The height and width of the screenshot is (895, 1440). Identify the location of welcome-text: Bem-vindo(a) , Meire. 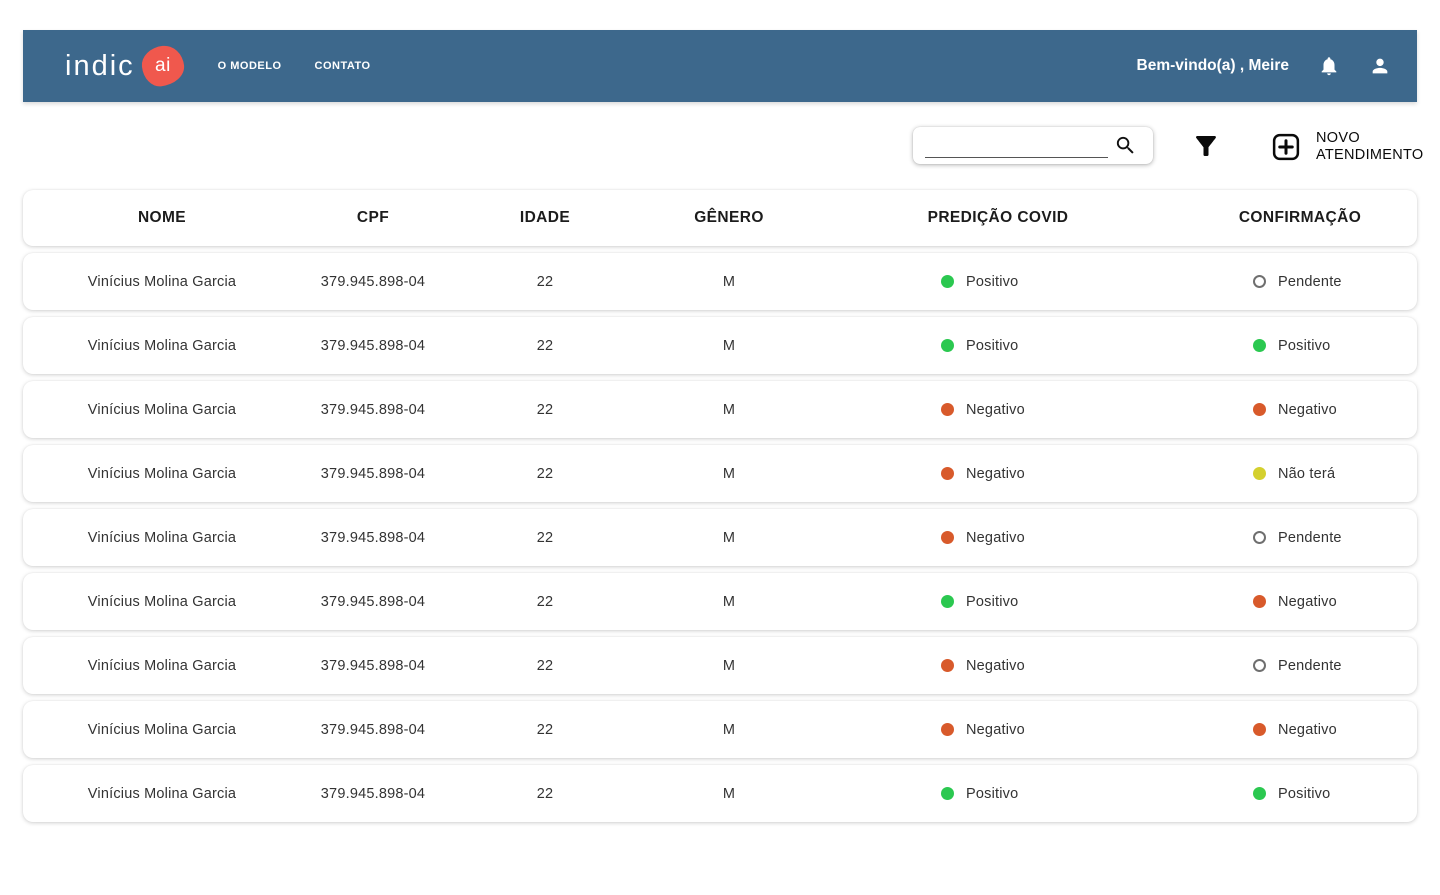
(1212, 65).